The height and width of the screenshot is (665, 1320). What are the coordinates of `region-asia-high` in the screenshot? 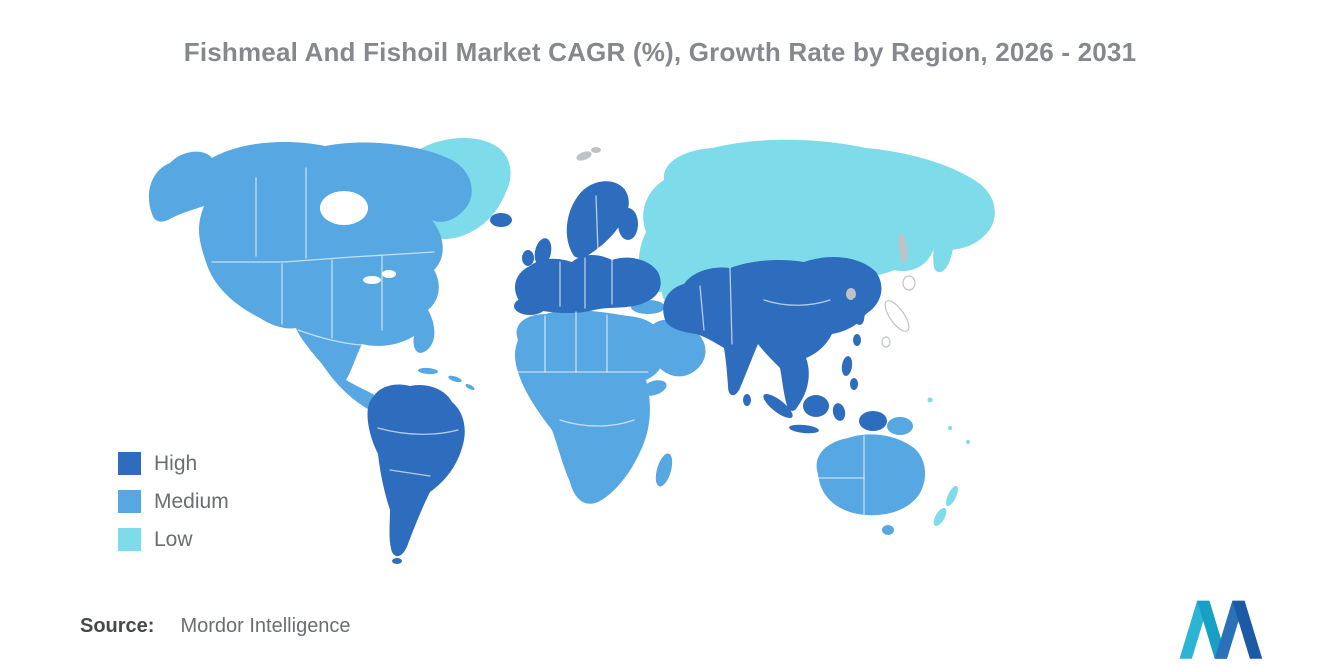 It's located at (772, 334).